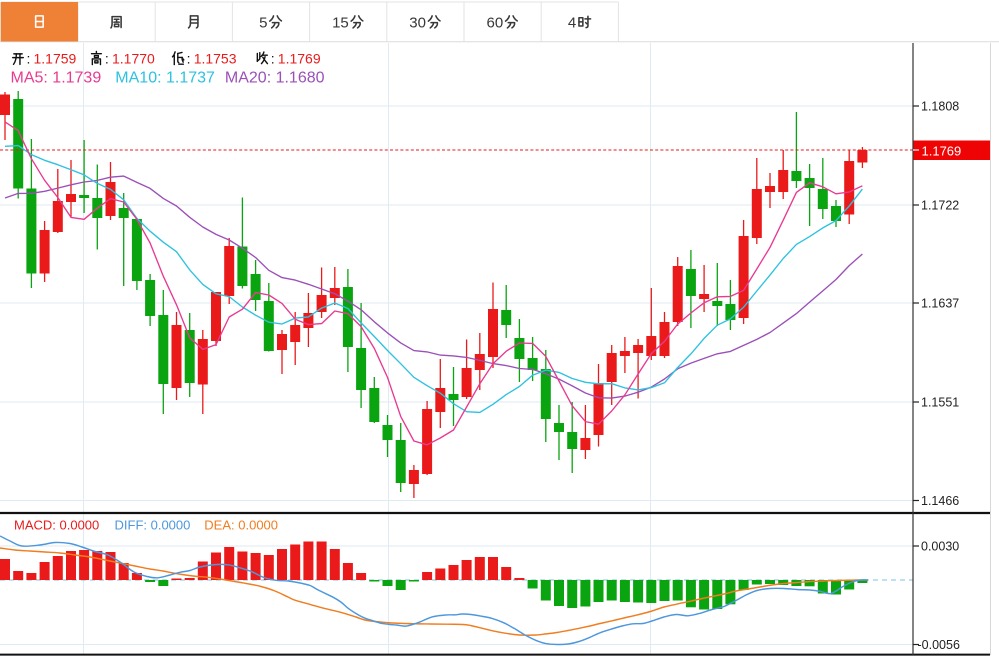 Image resolution: width=999 pixels, height=658 pixels. What do you see at coordinates (417, 22) in the screenshot?
I see `svg-text: 30` at bounding box center [417, 22].